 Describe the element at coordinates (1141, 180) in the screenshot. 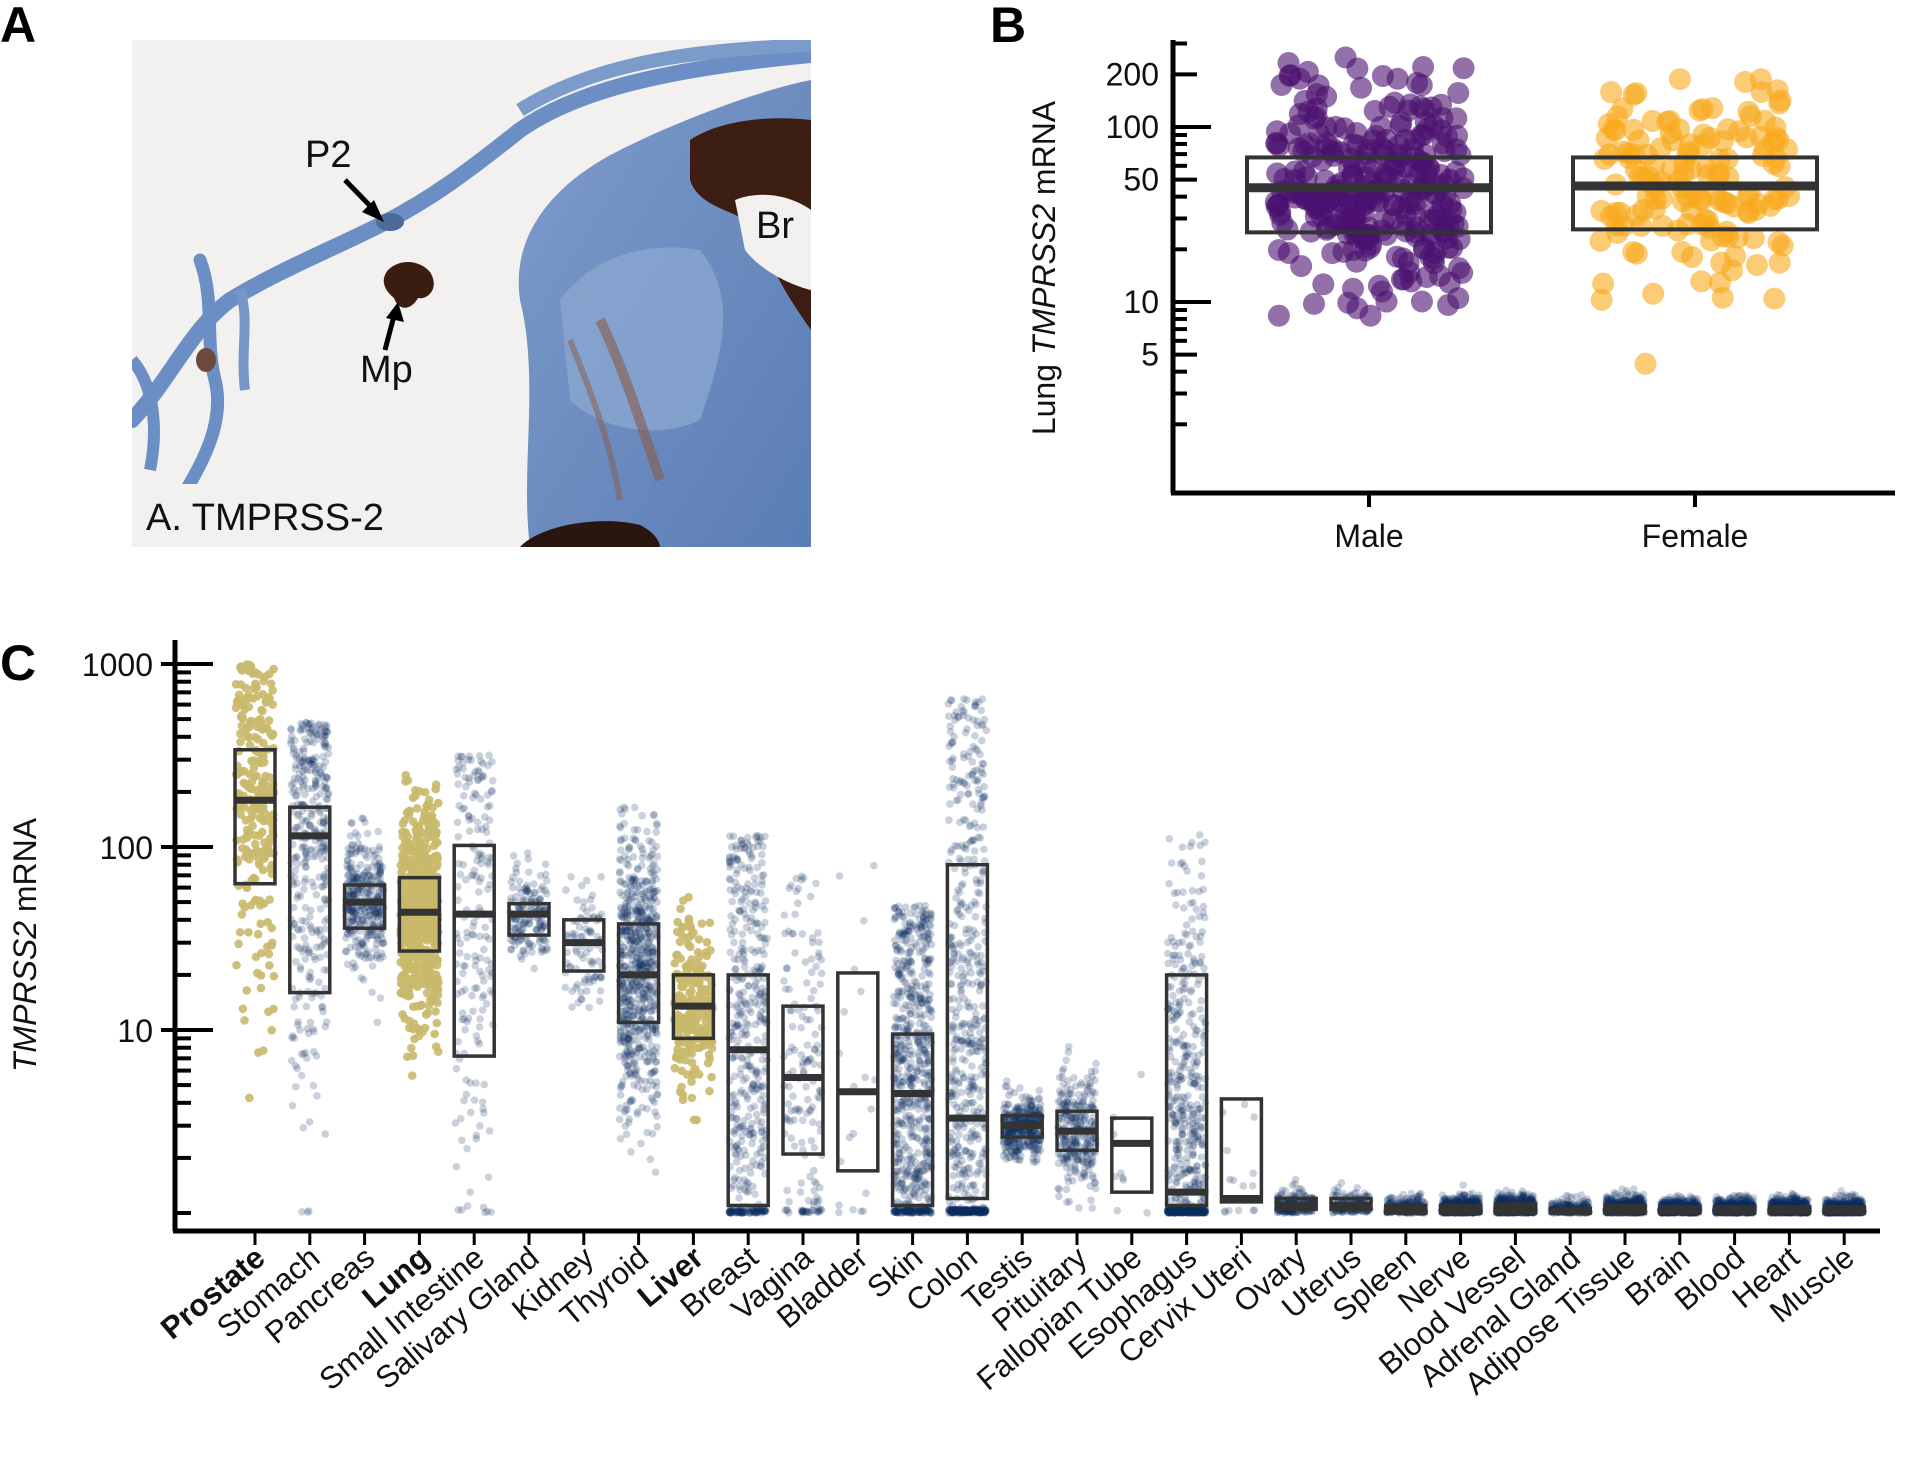

I see `y-tick-label: 50` at that location.